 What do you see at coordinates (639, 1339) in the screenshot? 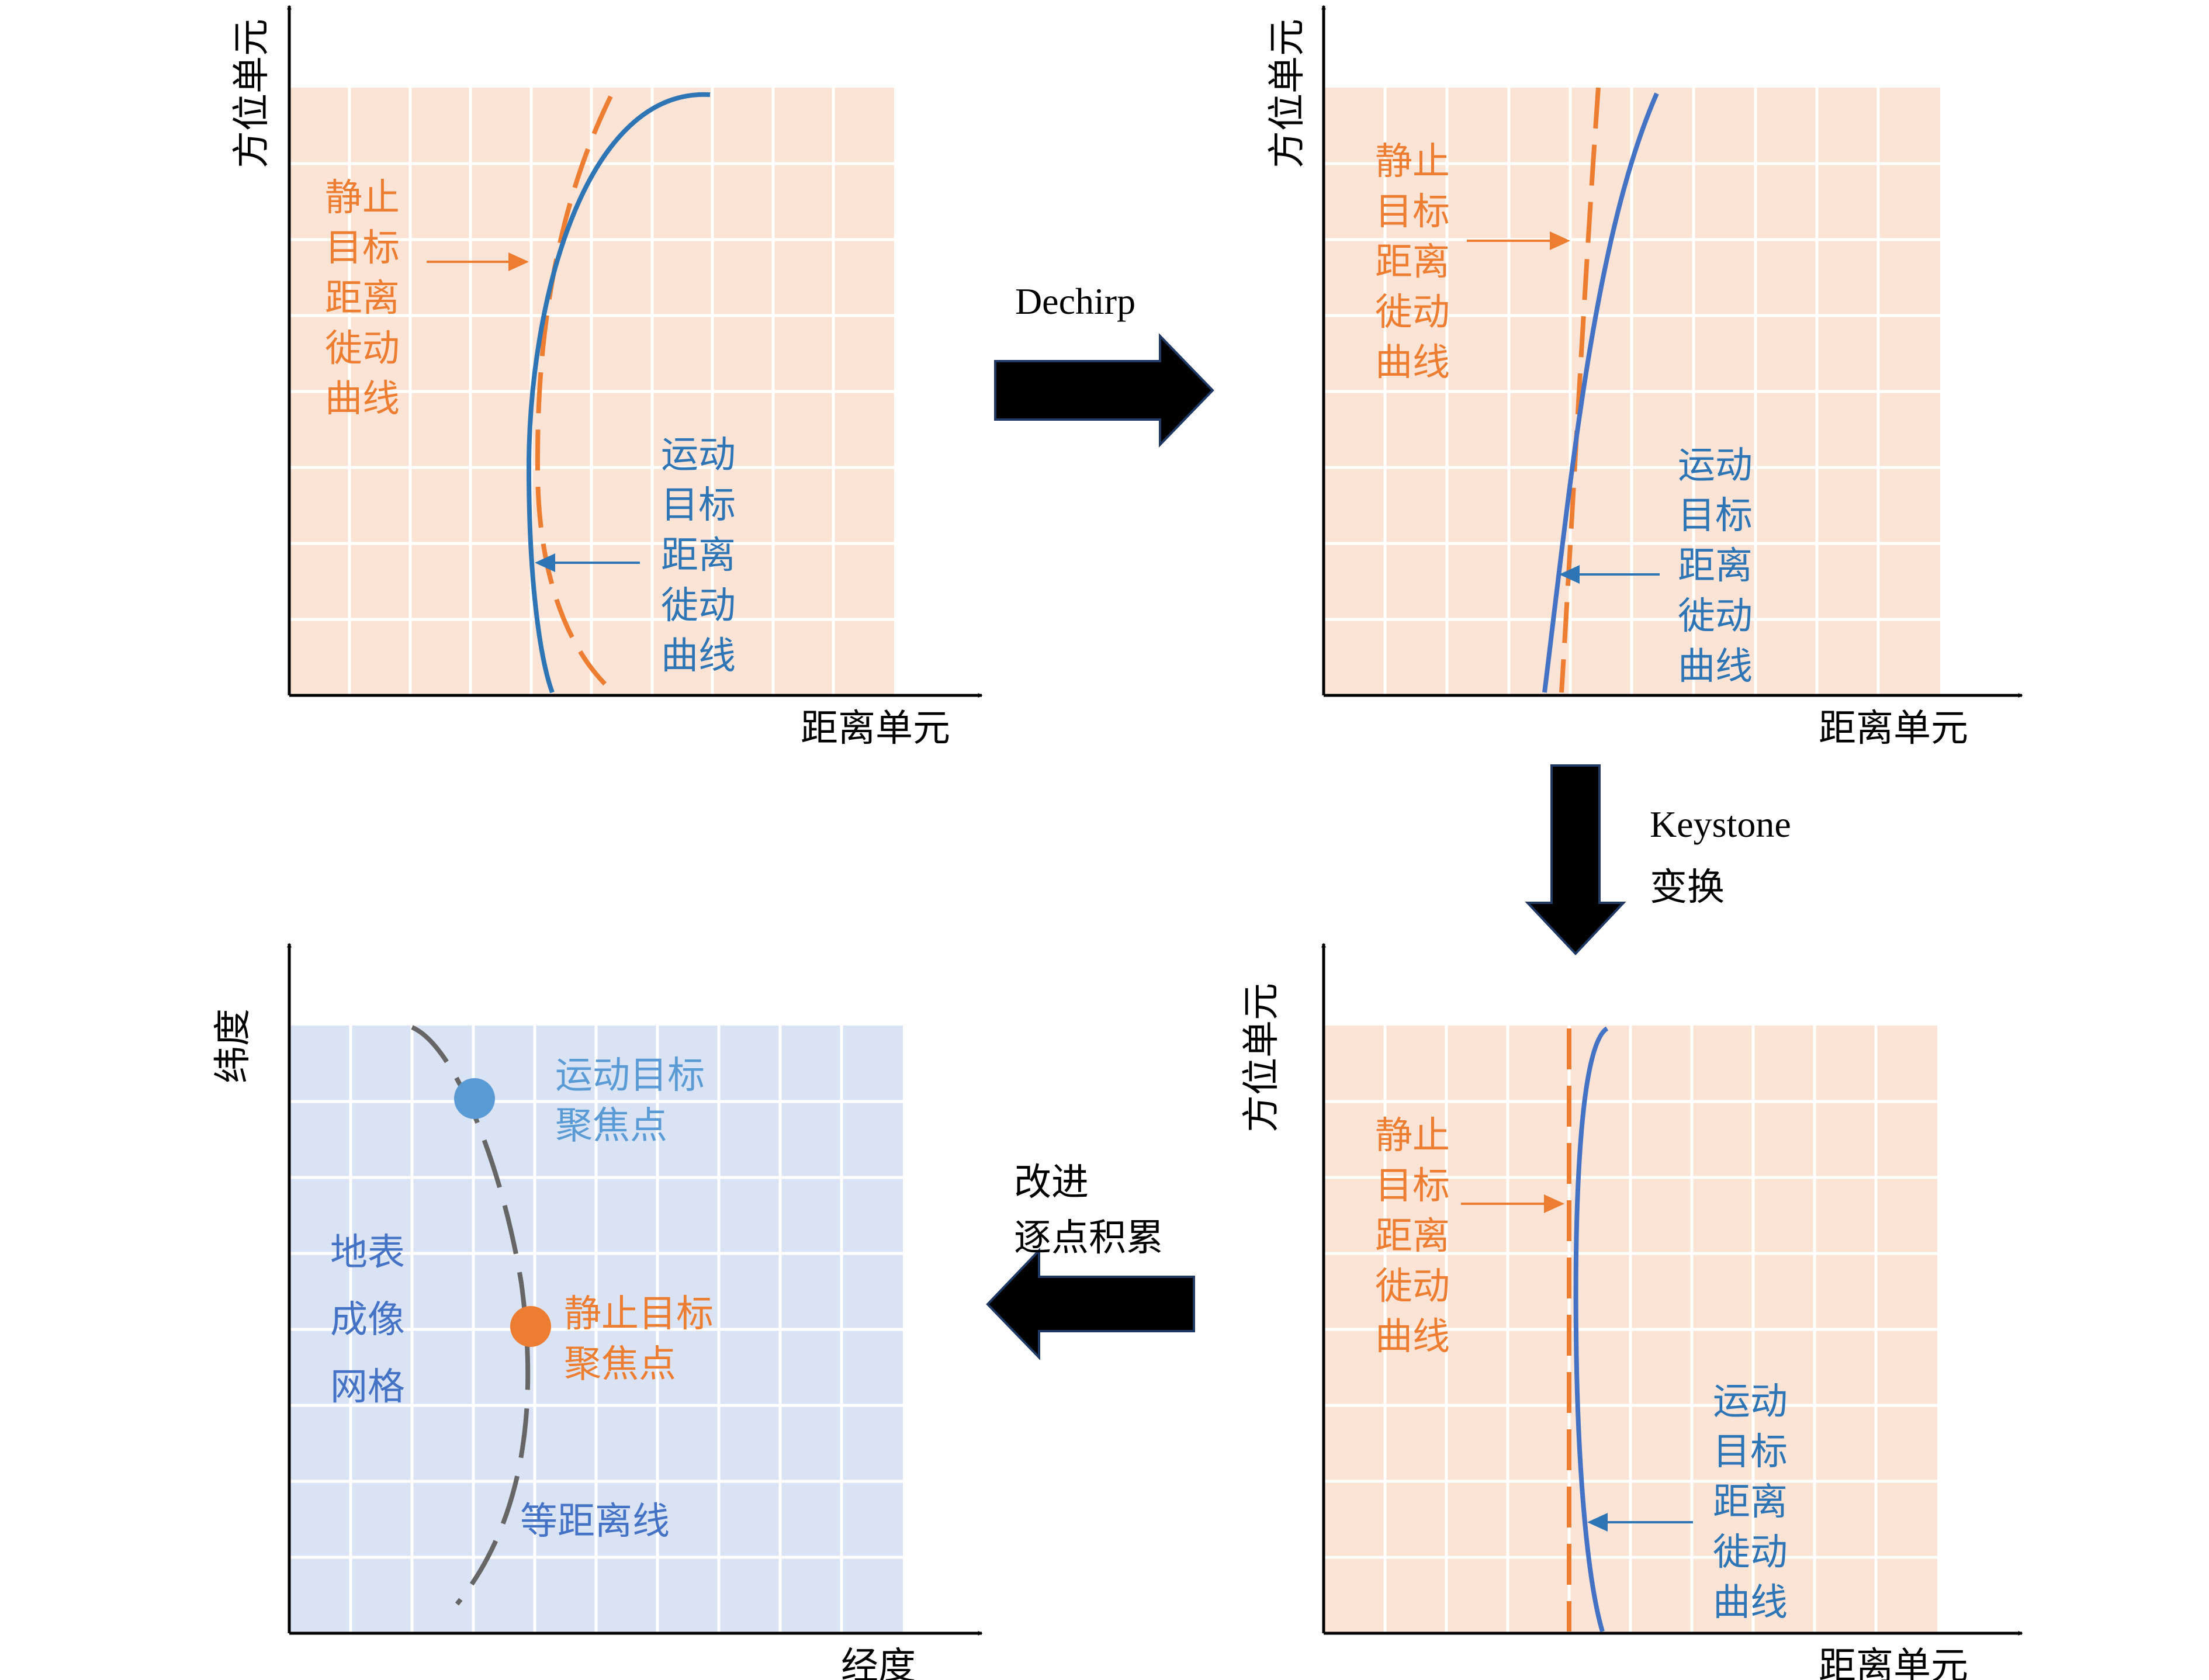
I see `panel-4-stationary-focus-label: 静止目标 聚焦点` at bounding box center [639, 1339].